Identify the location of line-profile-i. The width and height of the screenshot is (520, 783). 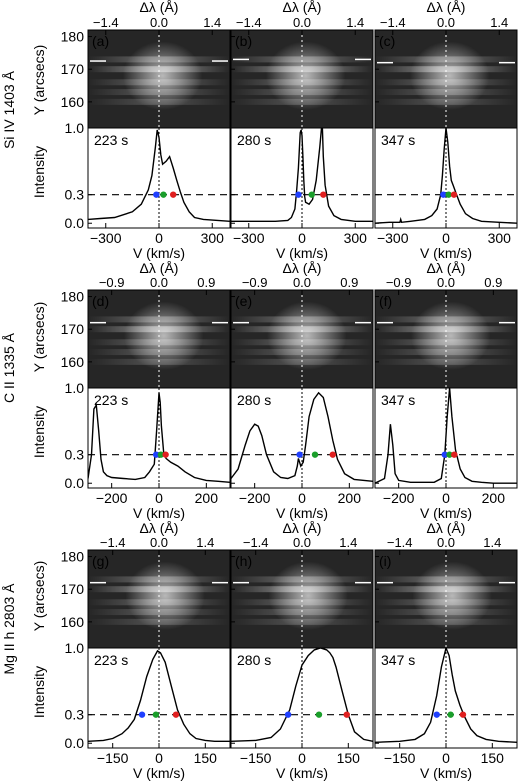
(446, 695).